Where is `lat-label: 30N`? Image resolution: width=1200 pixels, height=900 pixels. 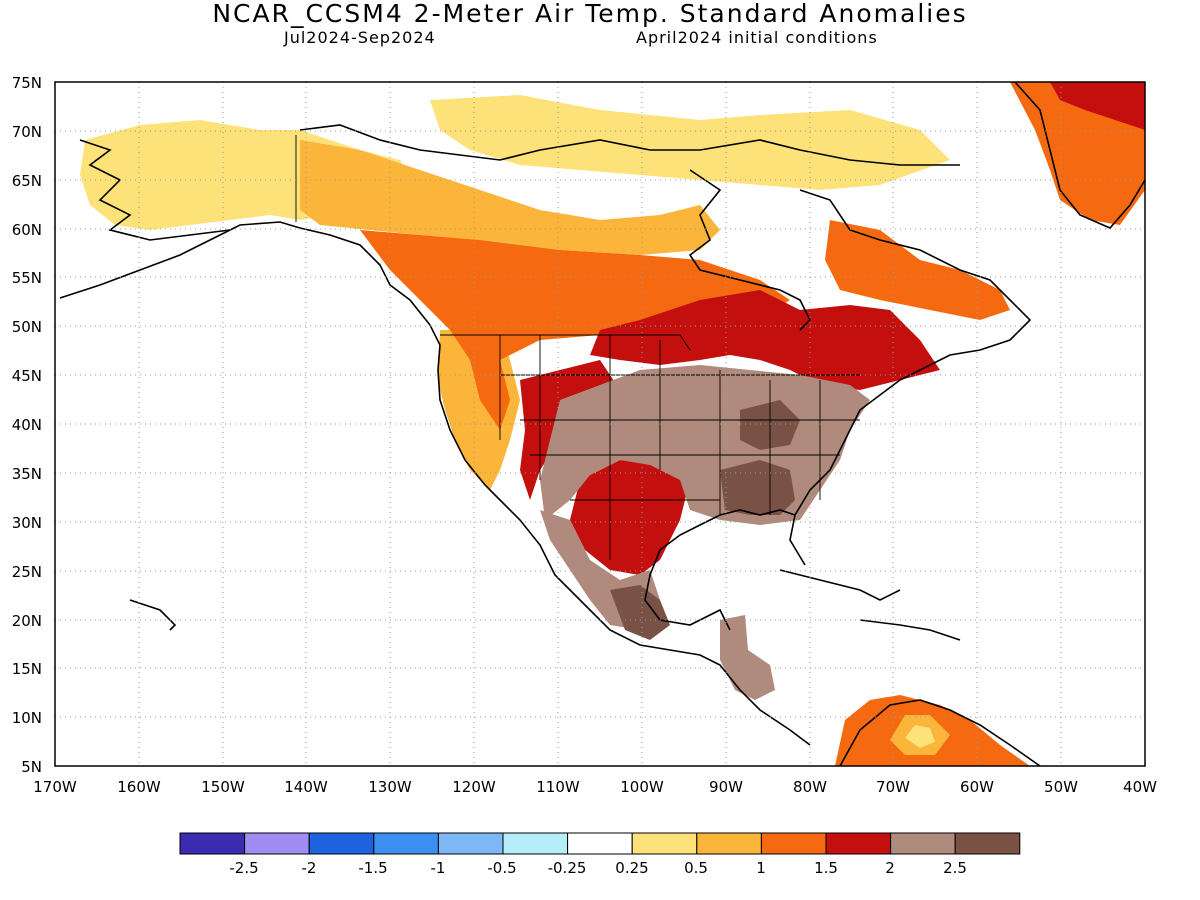
lat-label: 30N is located at coordinates (27, 523).